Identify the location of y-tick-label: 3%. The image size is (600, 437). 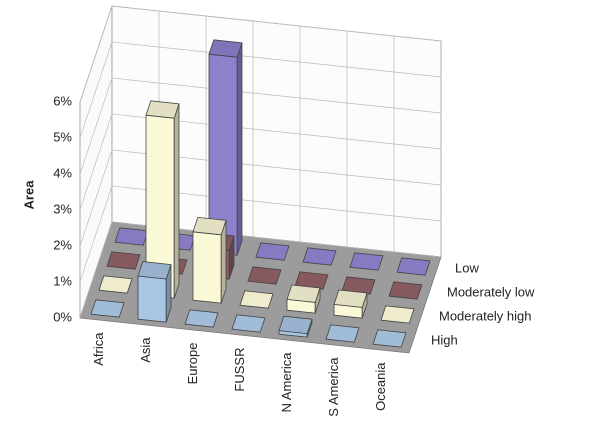
(62, 208).